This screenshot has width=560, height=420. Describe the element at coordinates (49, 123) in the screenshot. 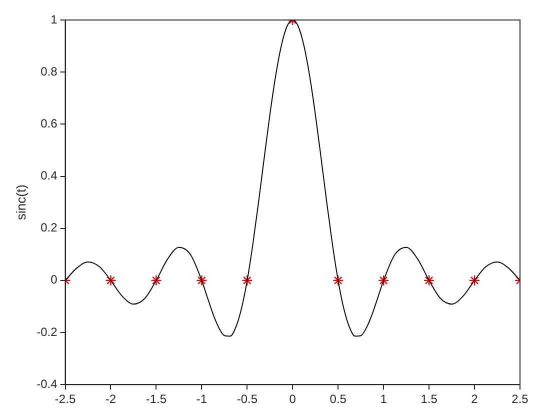

I see `y-tick-label: 0.6` at that location.